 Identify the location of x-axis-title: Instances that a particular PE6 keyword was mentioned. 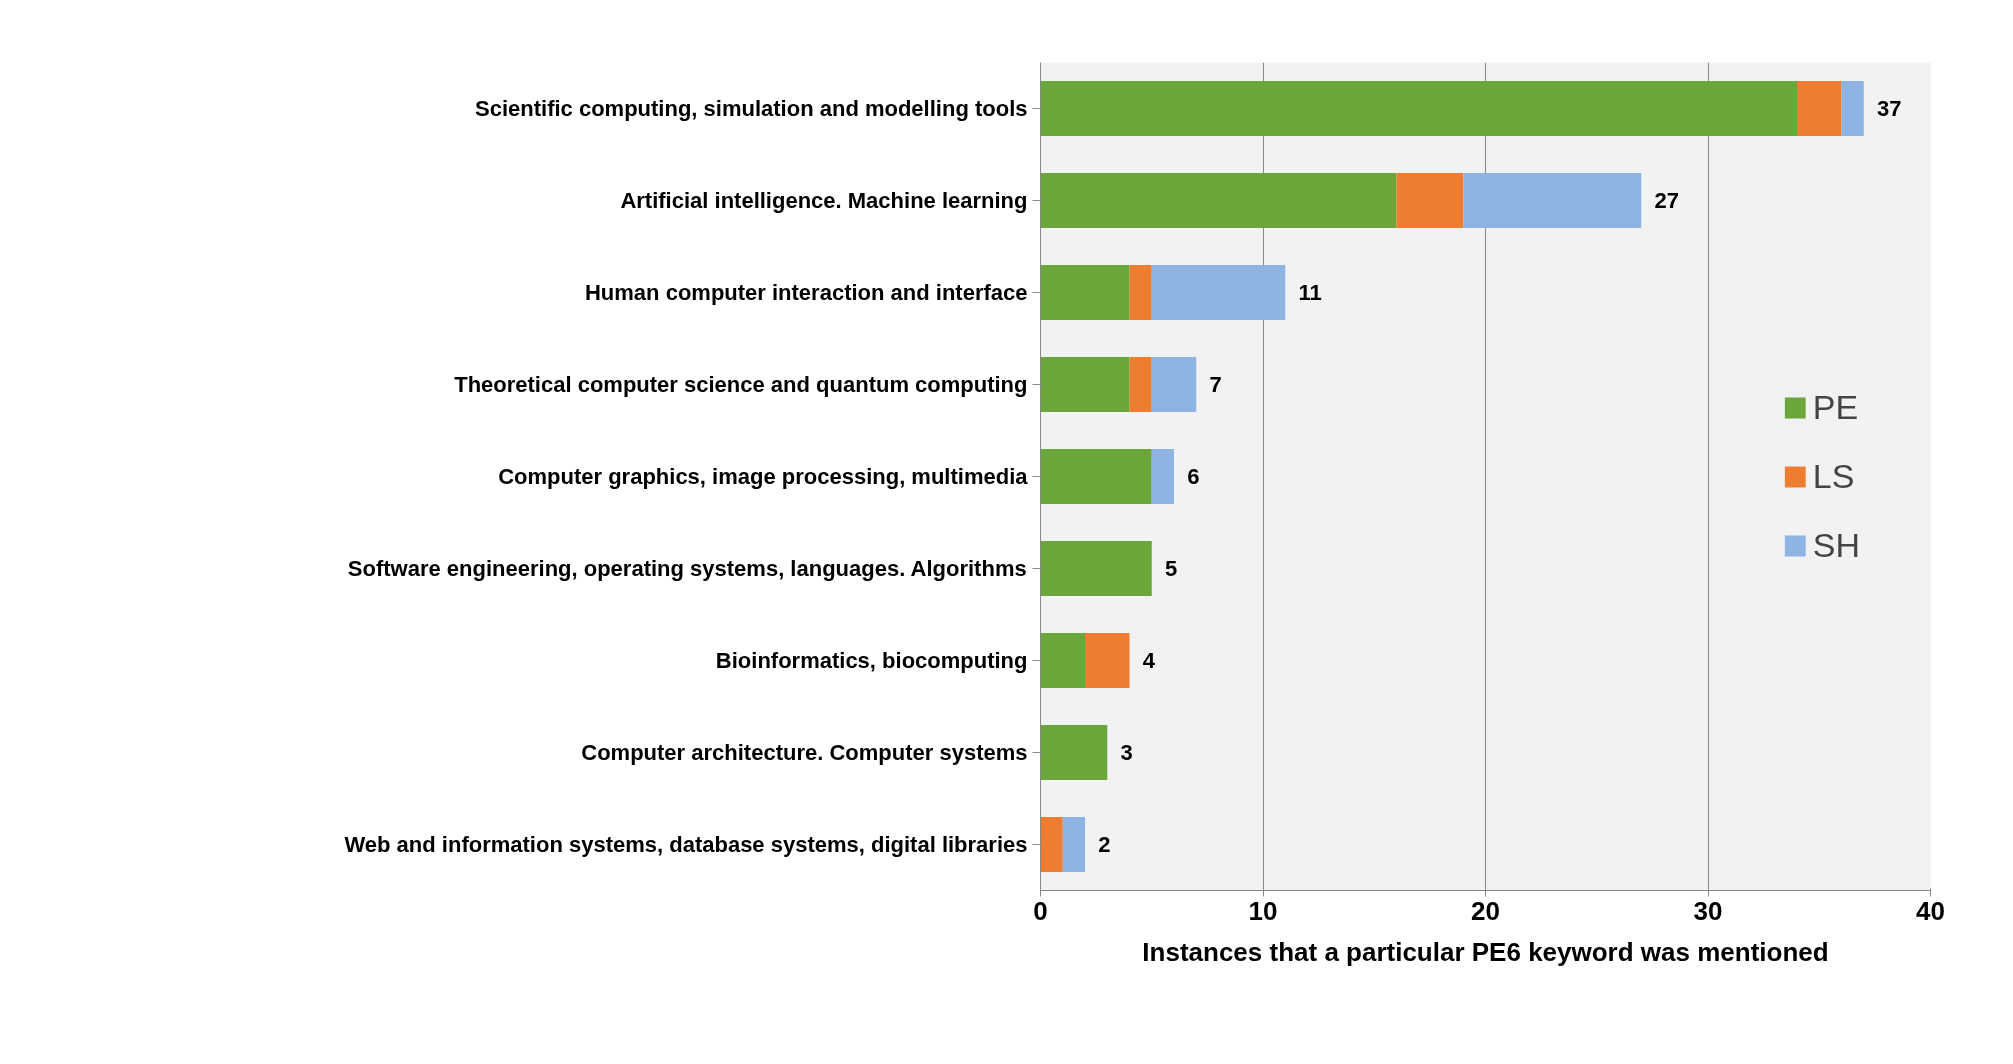
(1485, 951).